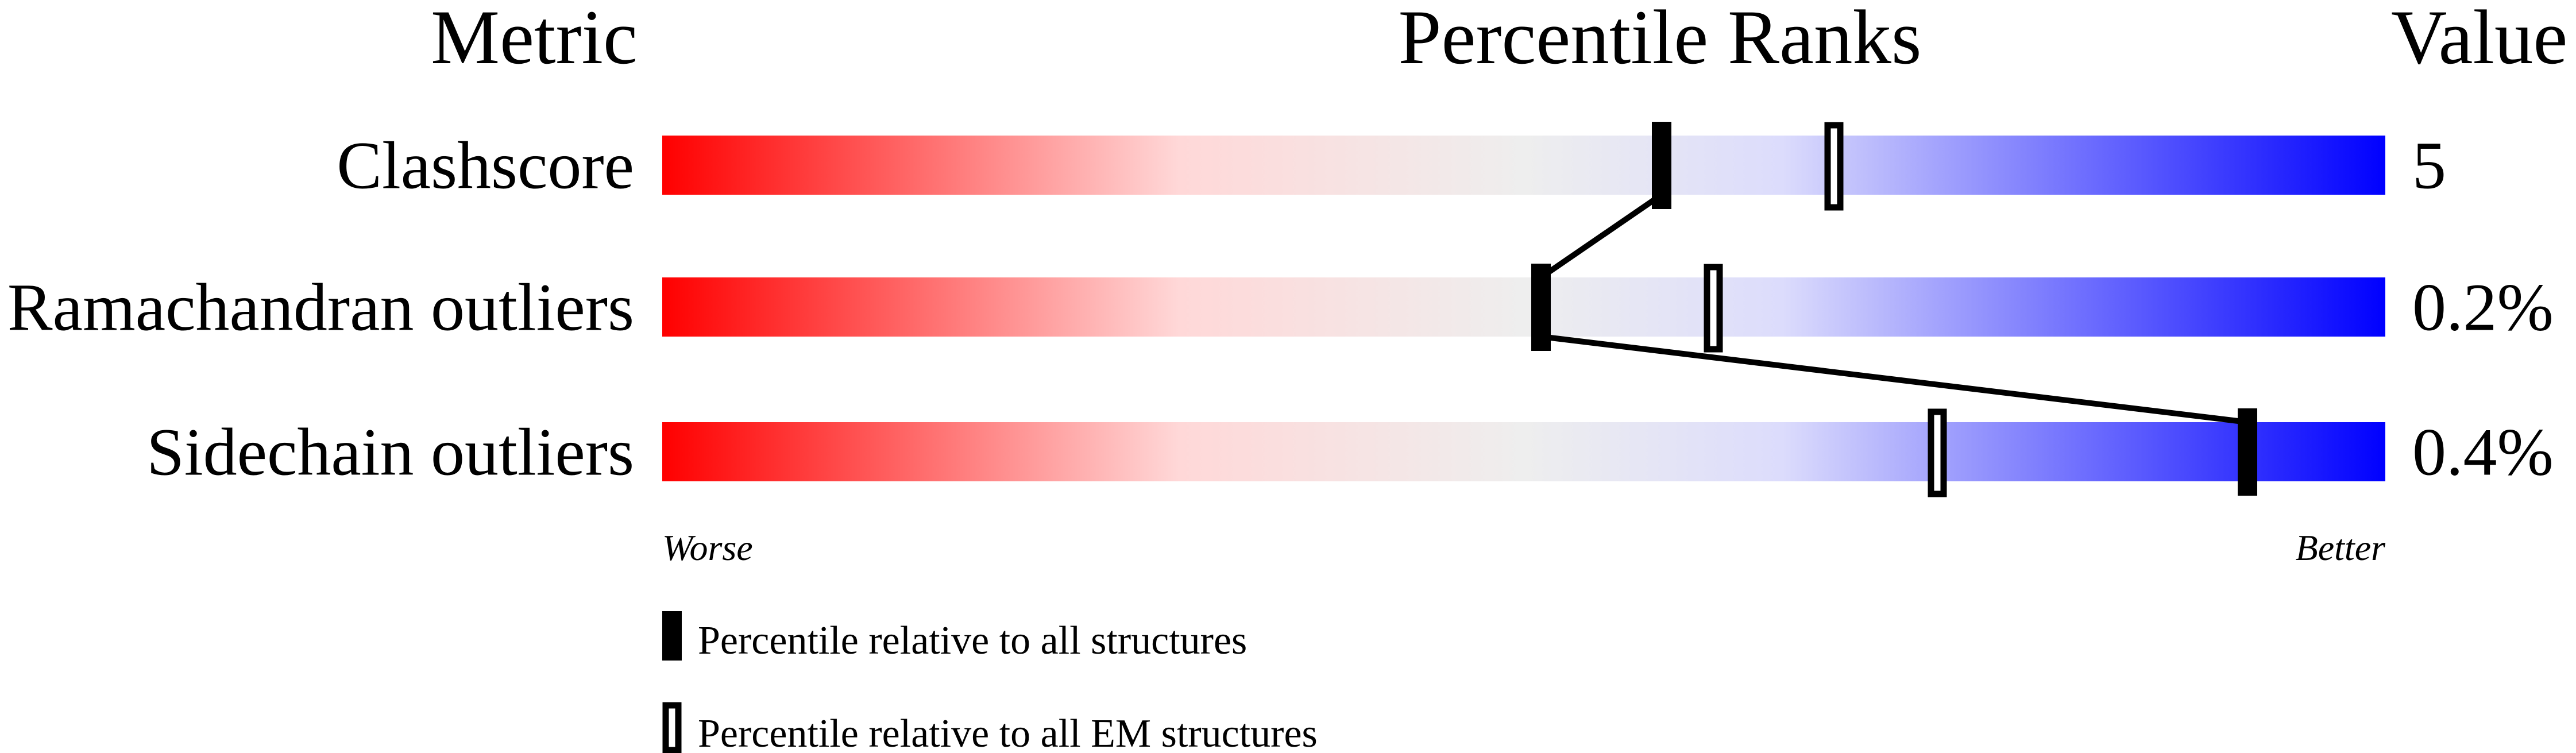 The image size is (2576, 753). I want to click on metric-value: 0.2%, so click(2483, 307).